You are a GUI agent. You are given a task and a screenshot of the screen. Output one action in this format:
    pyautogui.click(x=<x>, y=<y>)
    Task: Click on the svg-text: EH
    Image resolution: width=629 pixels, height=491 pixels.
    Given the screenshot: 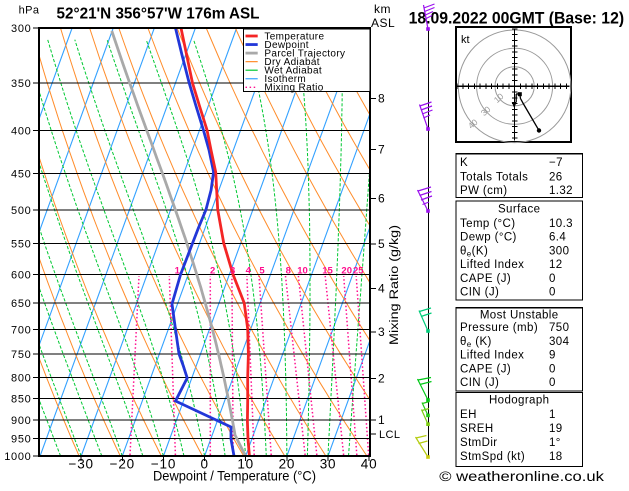 What is the action you would take?
    pyautogui.click(x=468, y=415)
    